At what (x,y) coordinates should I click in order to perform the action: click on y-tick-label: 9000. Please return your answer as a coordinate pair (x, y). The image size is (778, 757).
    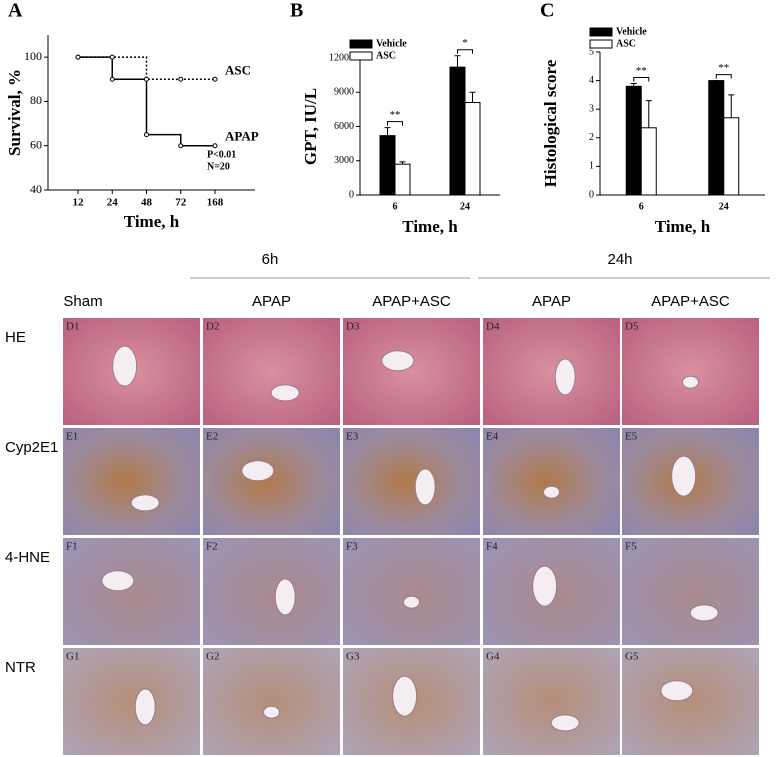
    Looking at the image, I should click on (344, 92).